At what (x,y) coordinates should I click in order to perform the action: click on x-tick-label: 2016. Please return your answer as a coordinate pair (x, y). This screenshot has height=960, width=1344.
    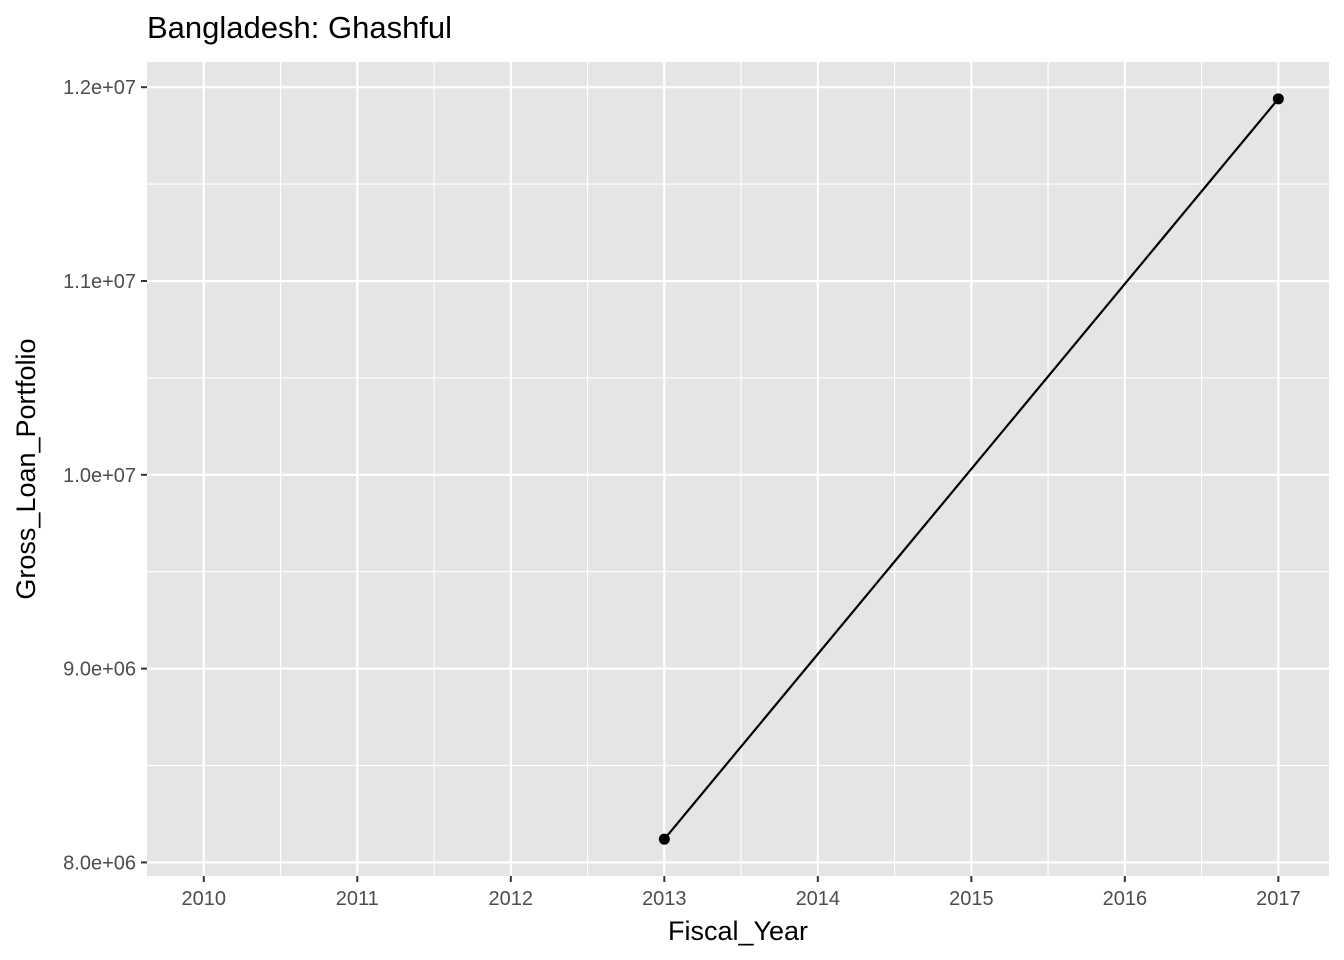
    Looking at the image, I should click on (1125, 899).